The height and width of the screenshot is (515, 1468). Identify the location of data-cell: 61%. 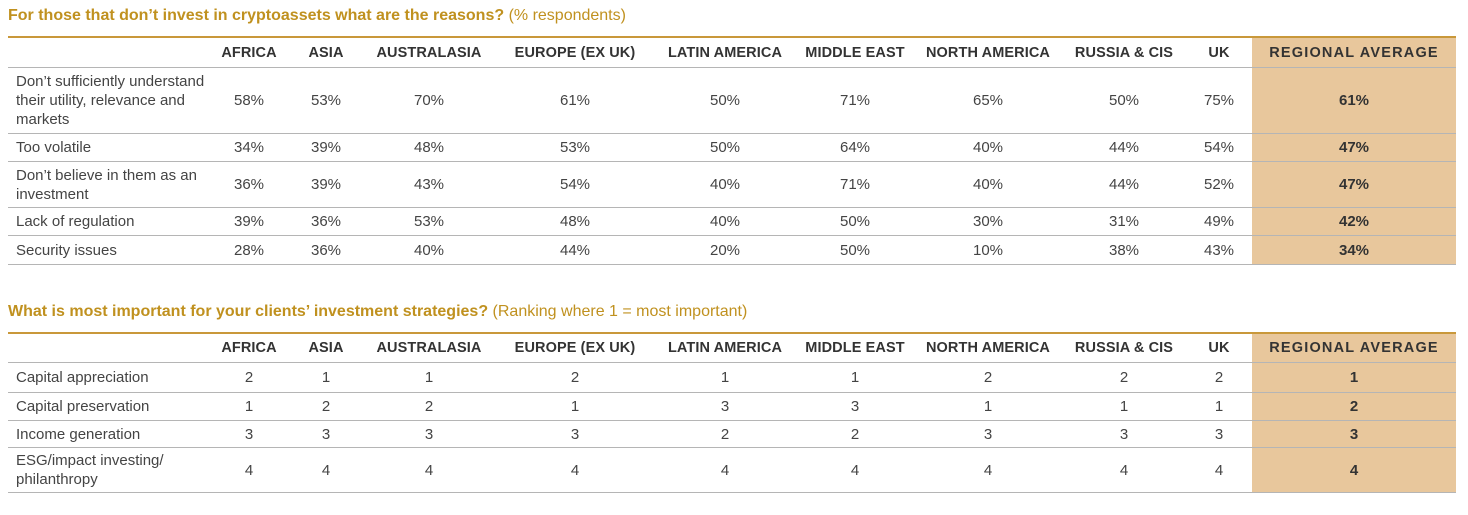
(575, 100).